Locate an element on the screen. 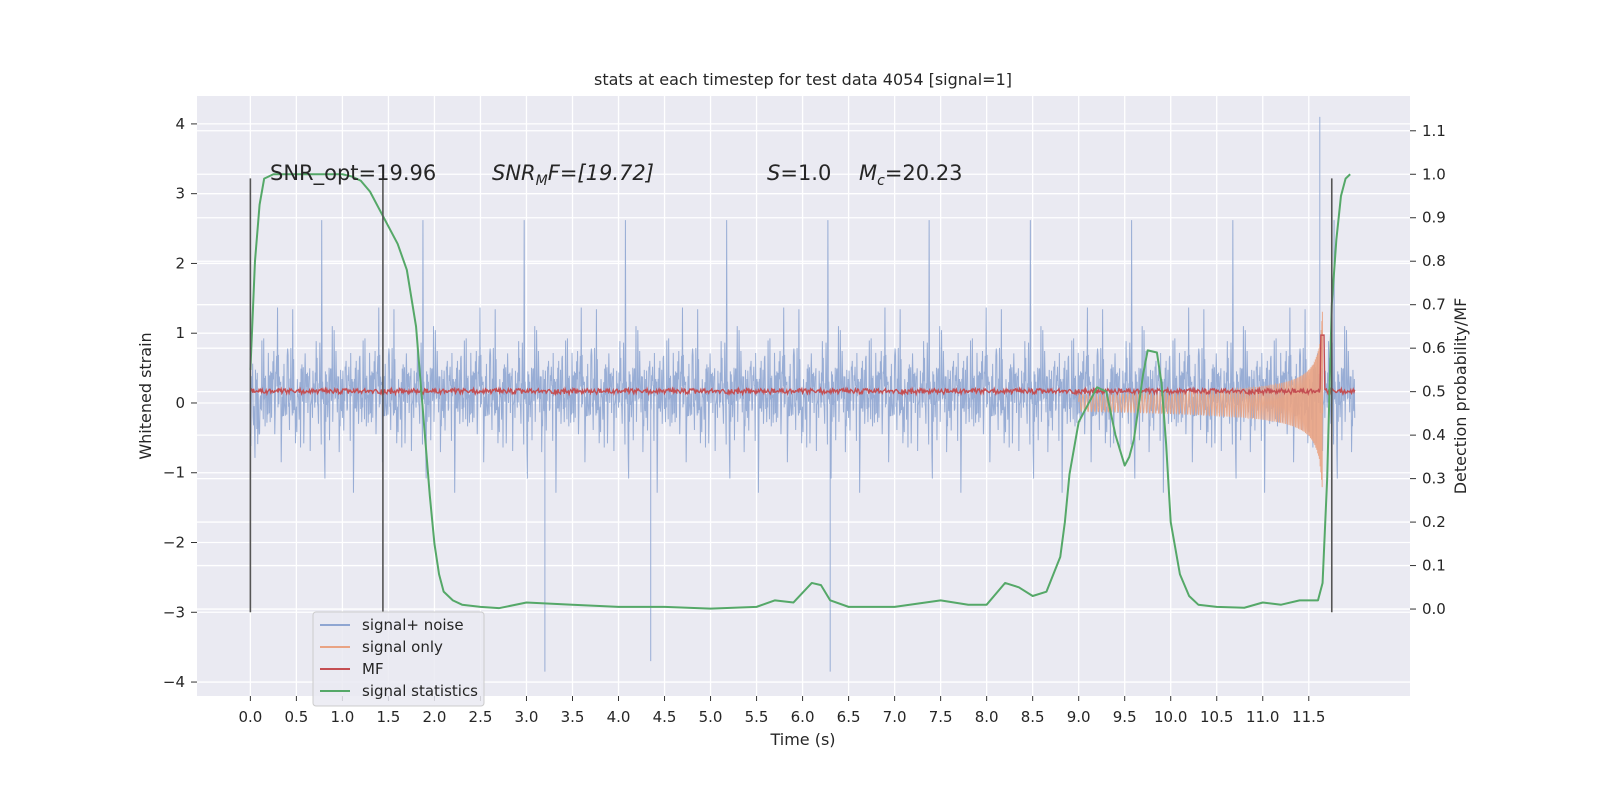 This screenshot has width=1600, height=800. legend-label-mf: MF is located at coordinates (373, 669).